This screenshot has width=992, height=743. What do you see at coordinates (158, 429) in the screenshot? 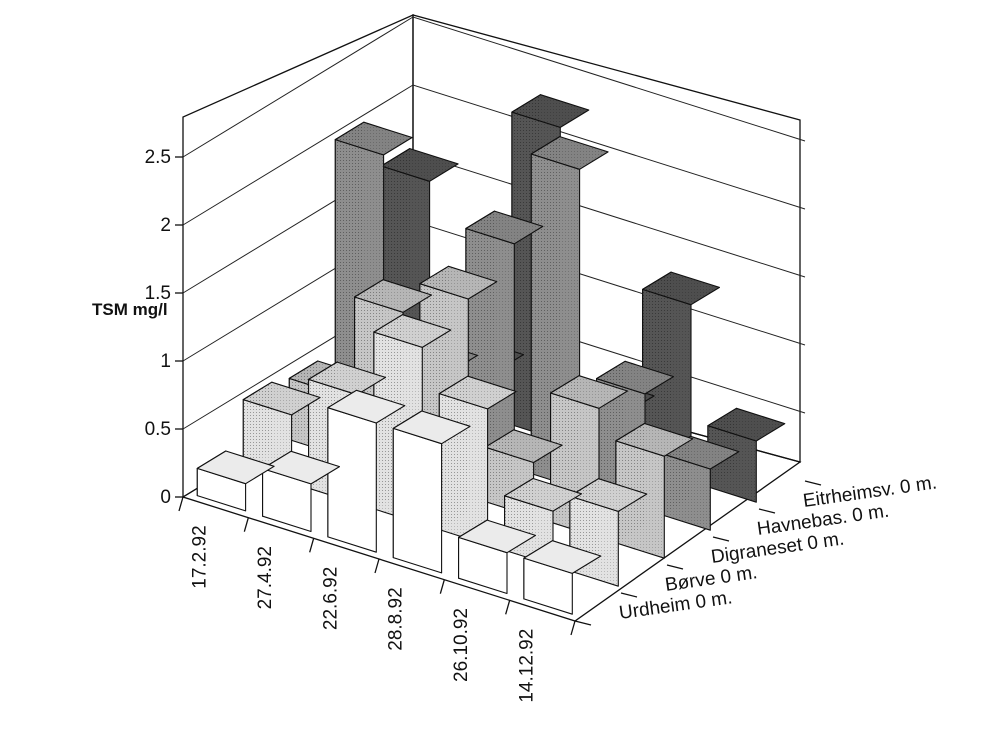
I see `y-tick-label: 0.5` at bounding box center [158, 429].